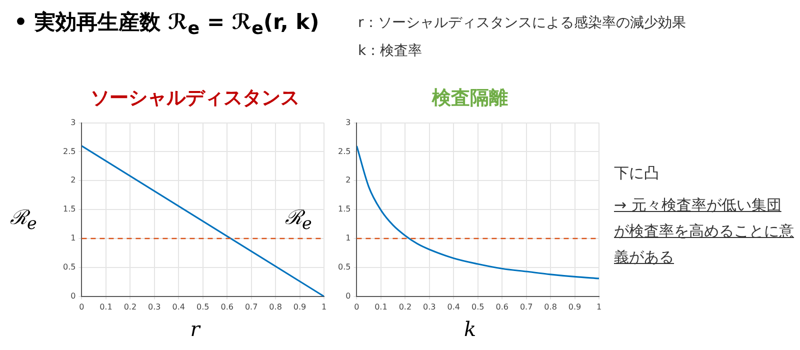 The height and width of the screenshot is (350, 800). What do you see at coordinates (167, 24) in the screenshot?
I see `text: • 実効再生産数 ℛ$_{e}$ = ℛ$_{e}$(r, k)` at bounding box center [167, 24].